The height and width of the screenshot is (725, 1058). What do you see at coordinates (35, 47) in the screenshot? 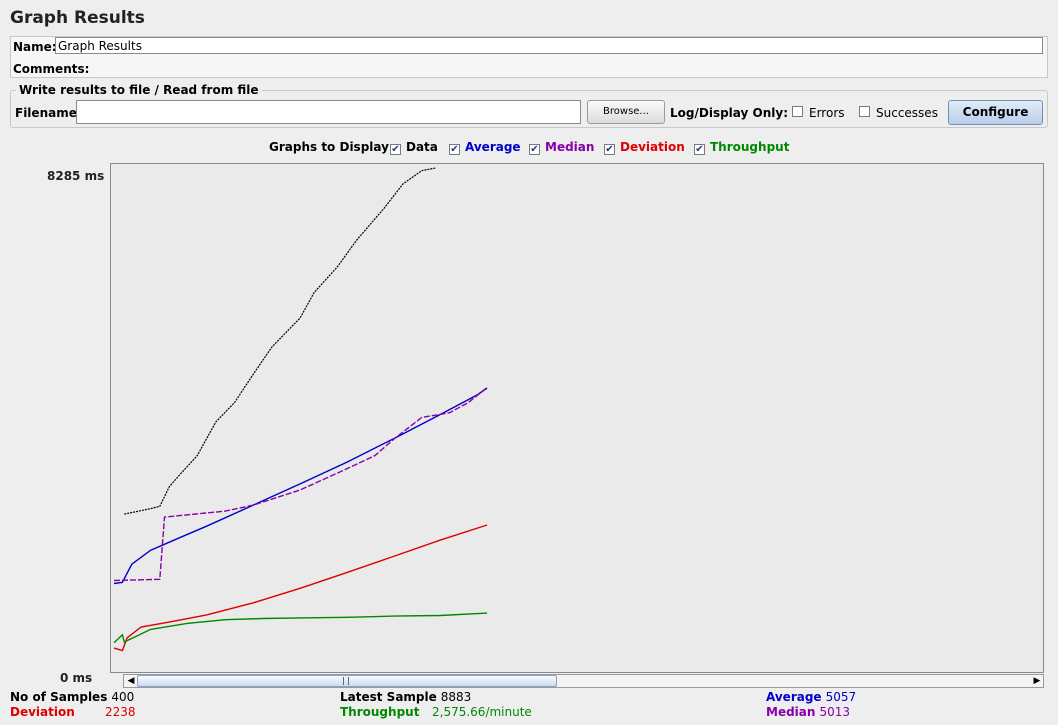
I see `name-label: Name:` at bounding box center [35, 47].